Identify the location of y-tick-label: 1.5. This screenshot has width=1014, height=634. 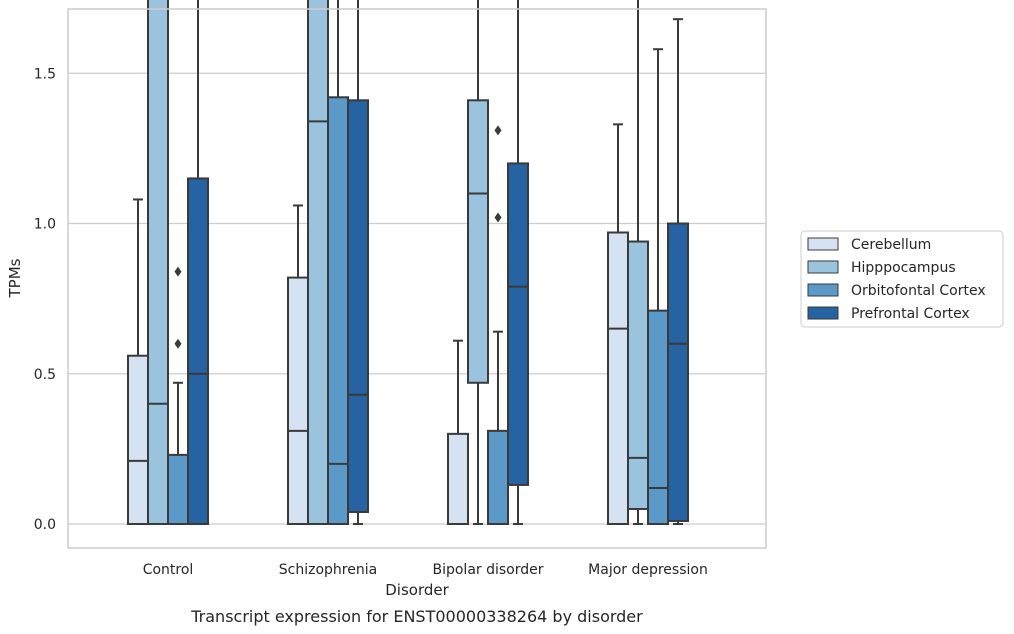
(45, 74).